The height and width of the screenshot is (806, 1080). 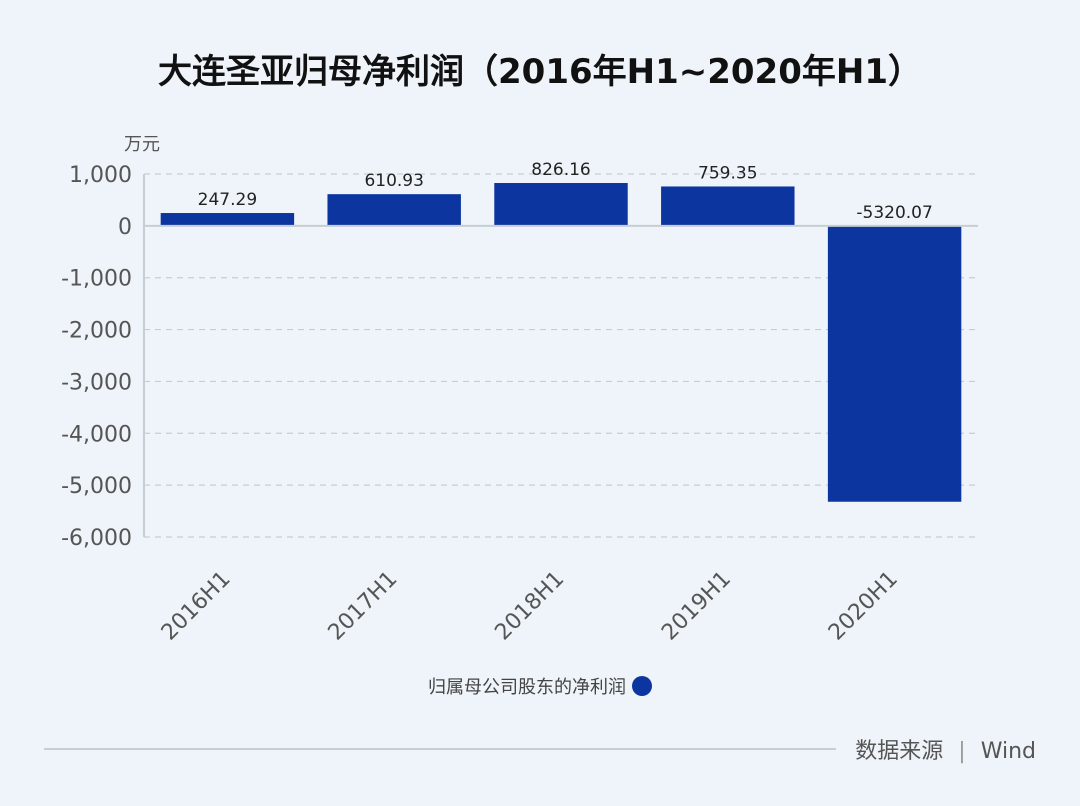 I want to click on data-label: 826.16, so click(x=560, y=170).